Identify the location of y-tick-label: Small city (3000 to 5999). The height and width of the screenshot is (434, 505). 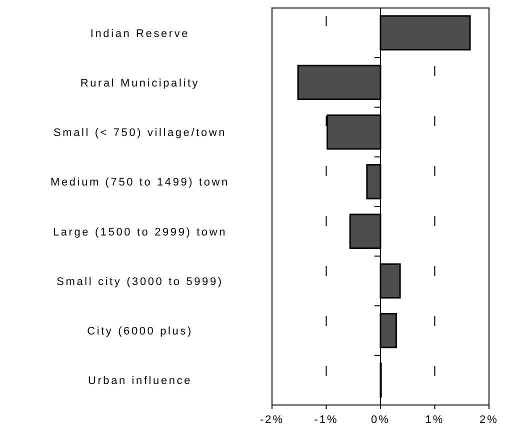
(140, 282).